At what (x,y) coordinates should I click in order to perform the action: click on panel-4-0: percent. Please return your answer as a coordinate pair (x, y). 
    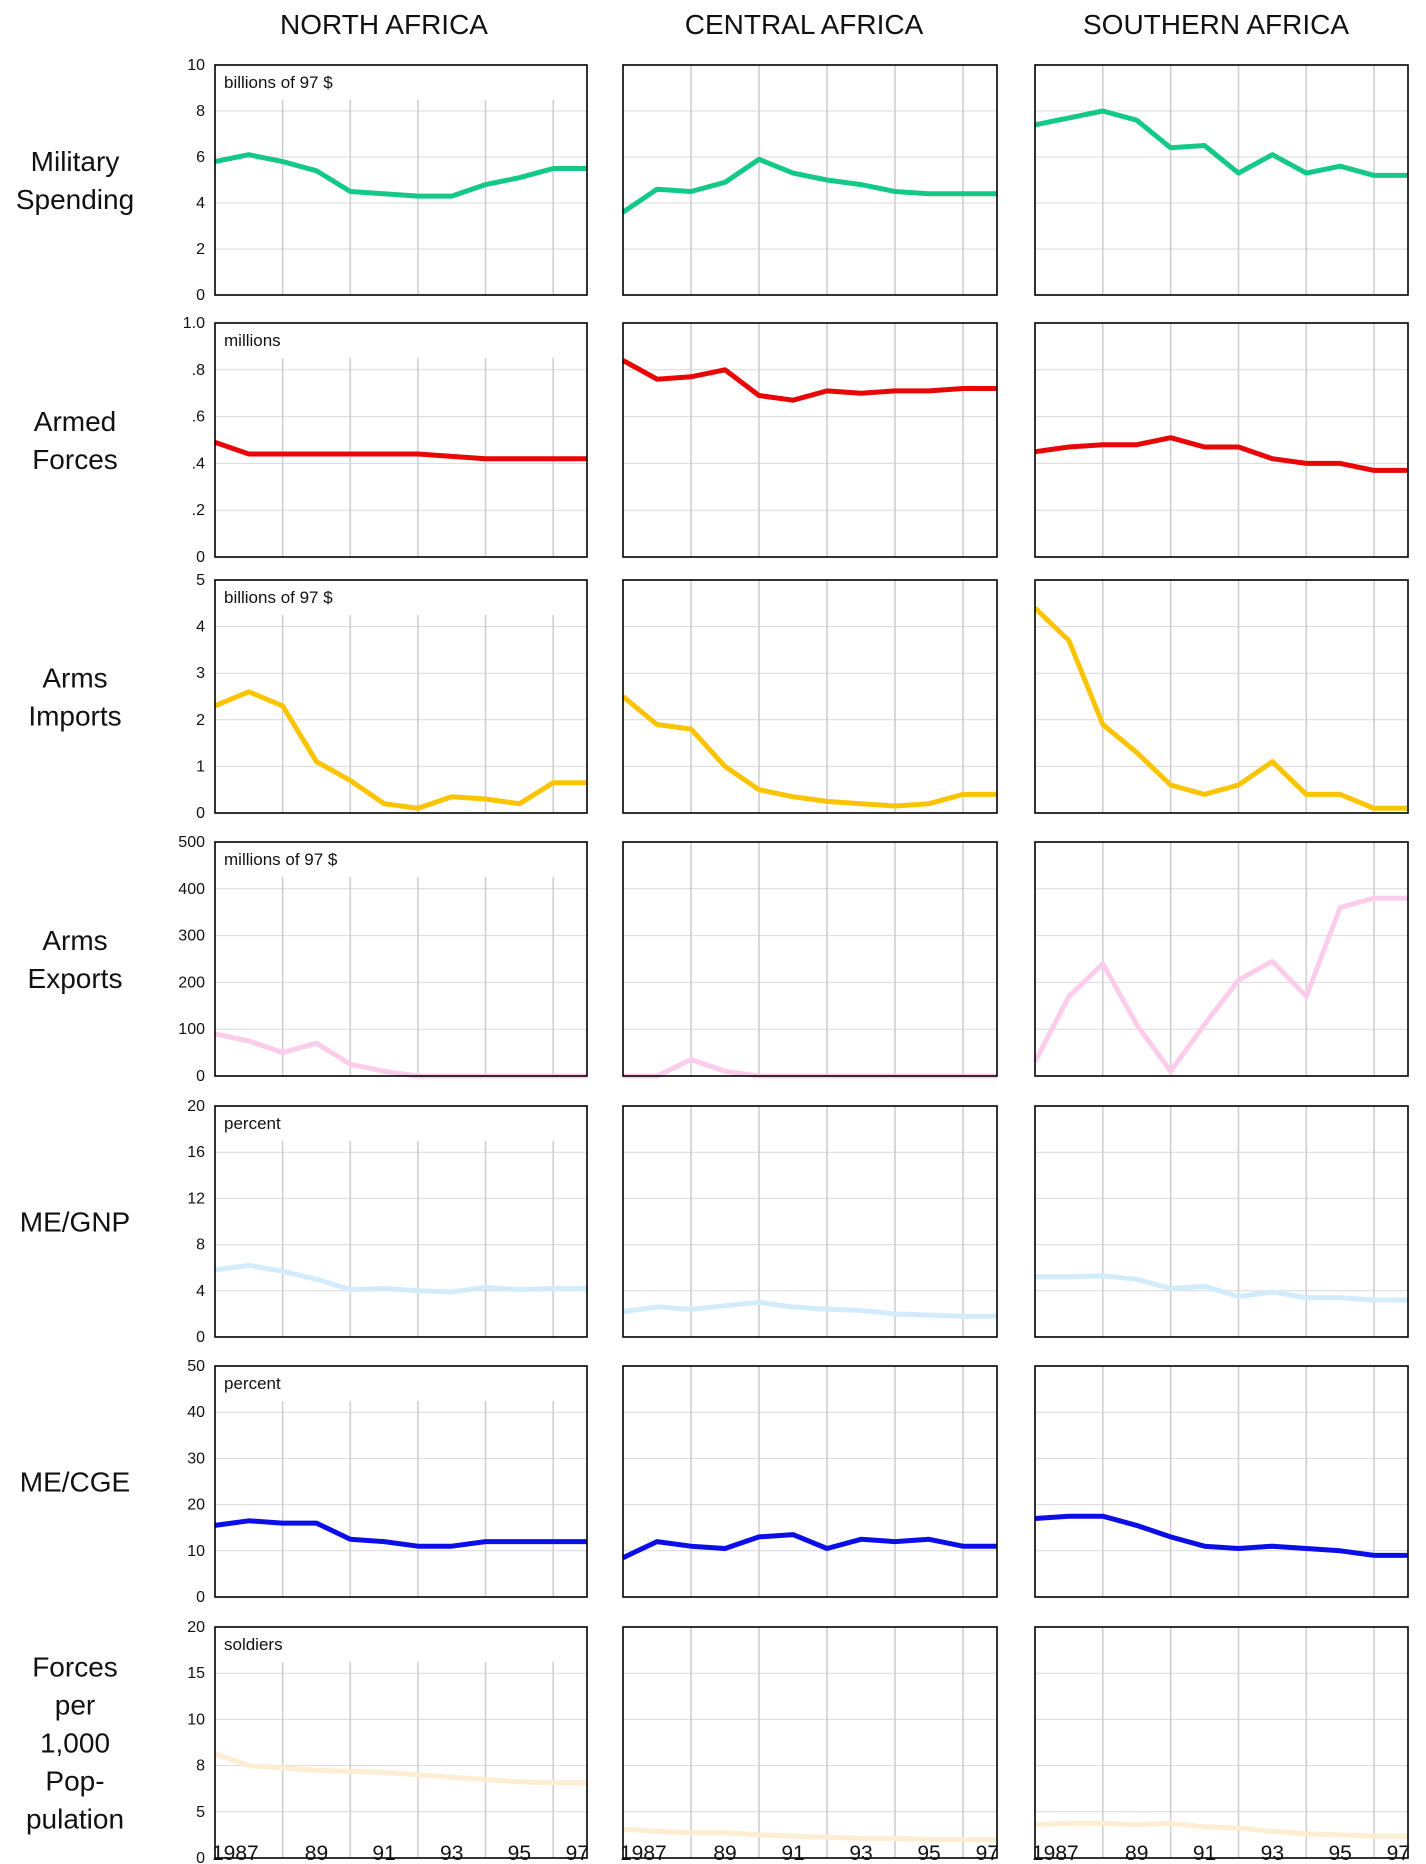
    Looking at the image, I should click on (401, 1221).